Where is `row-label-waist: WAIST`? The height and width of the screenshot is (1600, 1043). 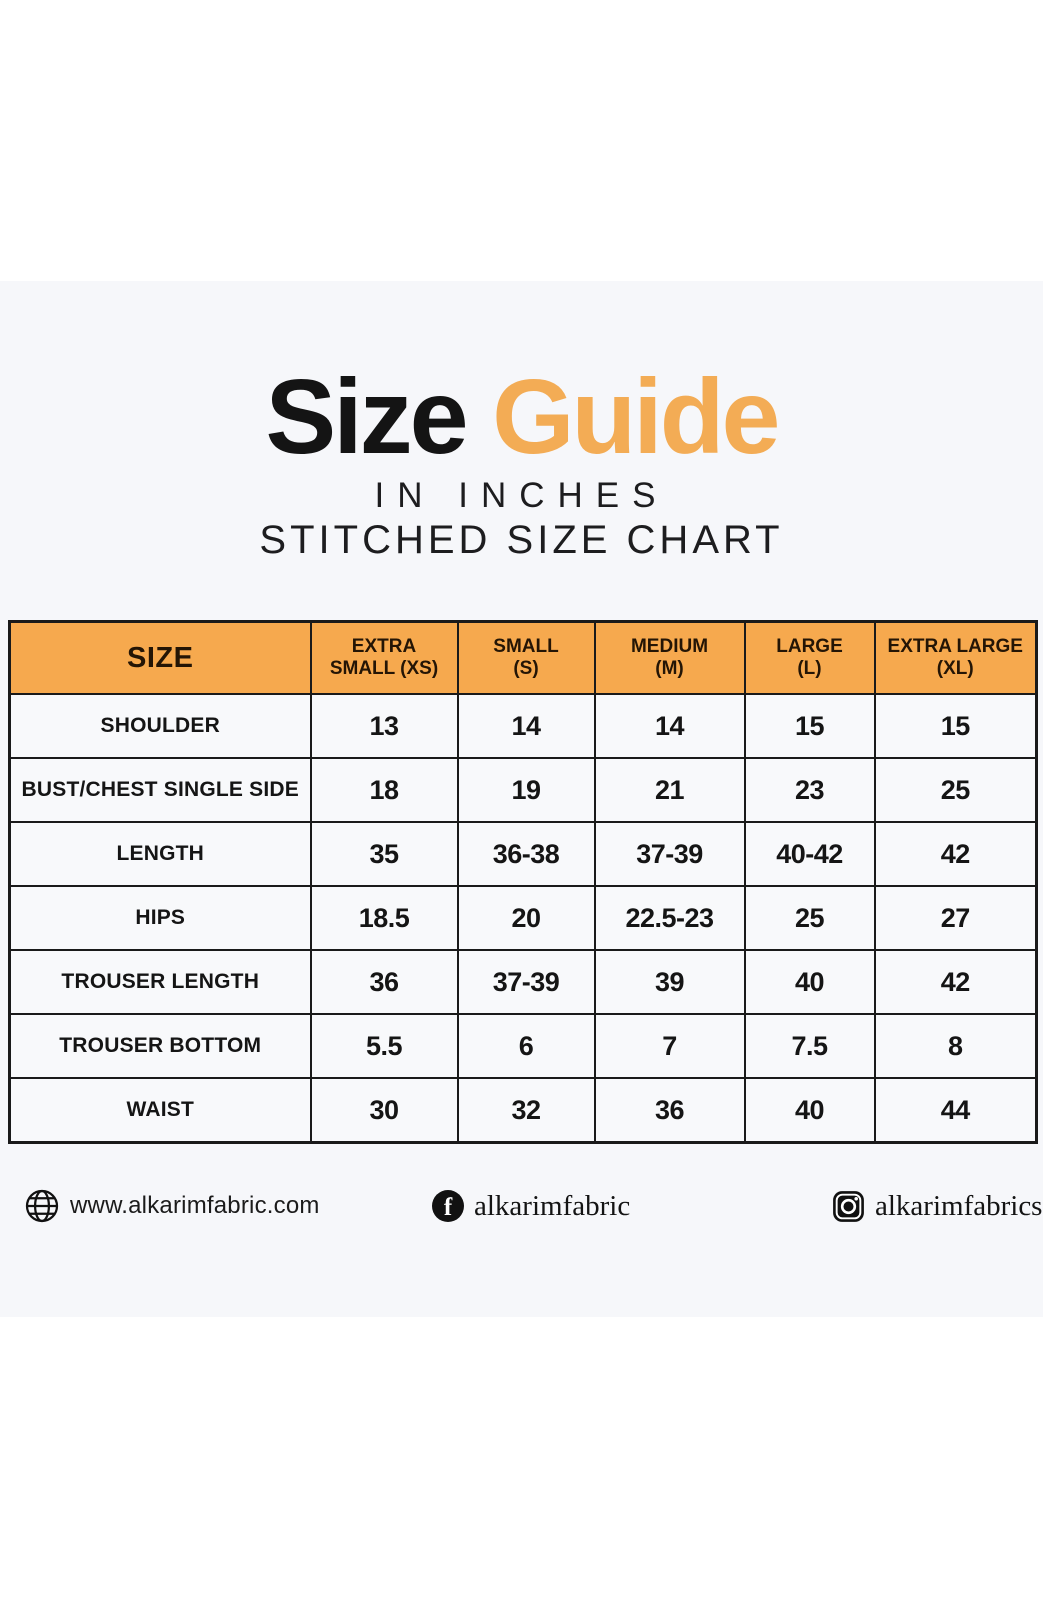 row-label-waist: WAIST is located at coordinates (160, 1110).